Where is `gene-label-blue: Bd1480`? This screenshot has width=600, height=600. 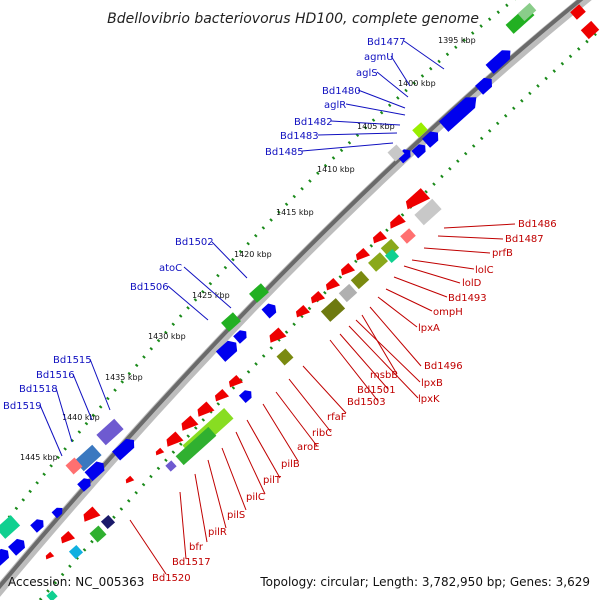 gene-label-blue: Bd1480 is located at coordinates (341, 91).